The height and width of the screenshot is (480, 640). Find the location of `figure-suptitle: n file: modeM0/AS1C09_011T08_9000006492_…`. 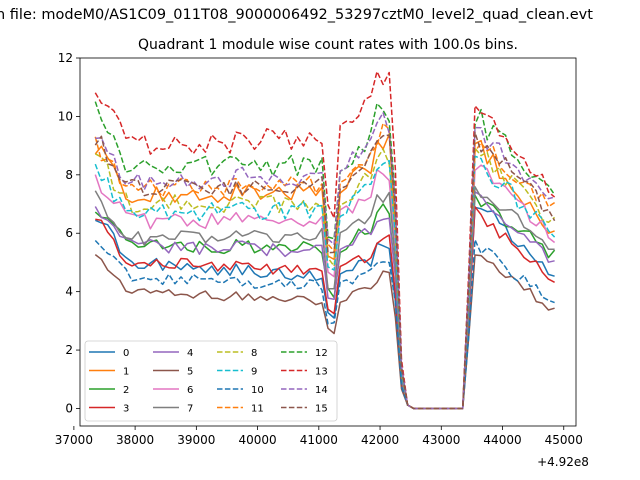

figure-suptitle: n file: modeM0/AS1C09_011T08_9000006492_… is located at coordinates (296, 15).